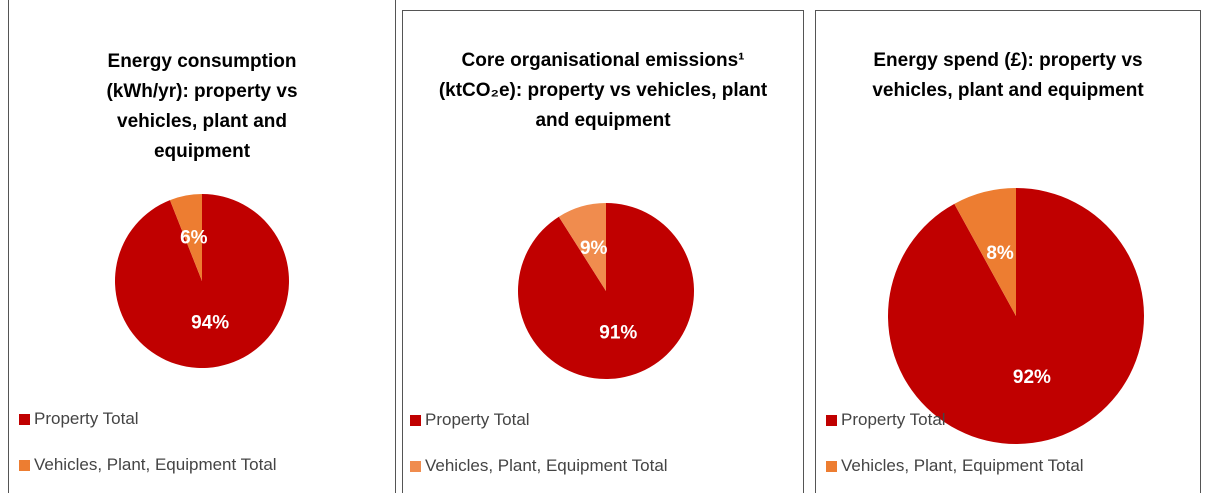 This screenshot has height=494, width=1206. I want to click on data-label: 94%, so click(210, 323).